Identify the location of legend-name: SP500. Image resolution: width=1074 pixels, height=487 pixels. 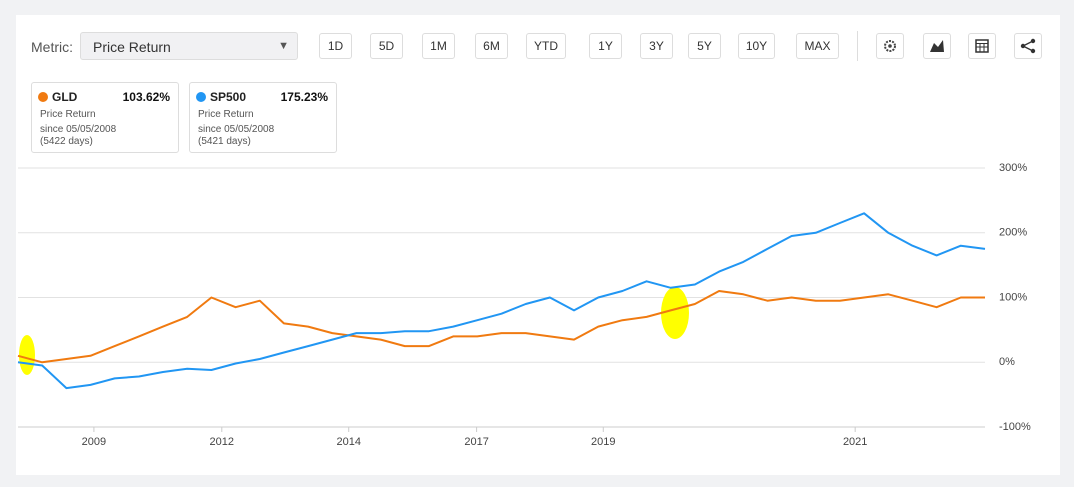
(228, 97).